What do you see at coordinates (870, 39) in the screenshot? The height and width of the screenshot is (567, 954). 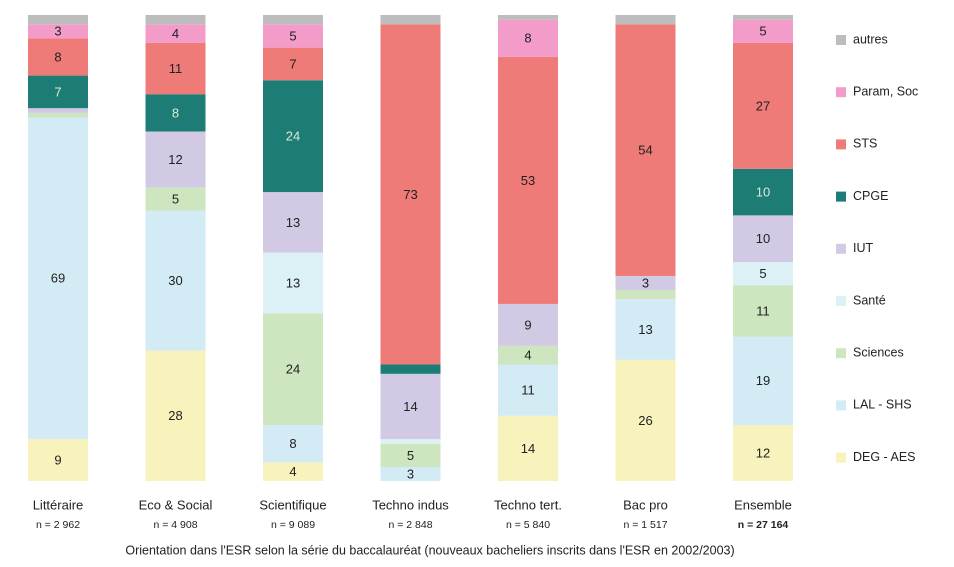 I see `legend-label: autres` at bounding box center [870, 39].